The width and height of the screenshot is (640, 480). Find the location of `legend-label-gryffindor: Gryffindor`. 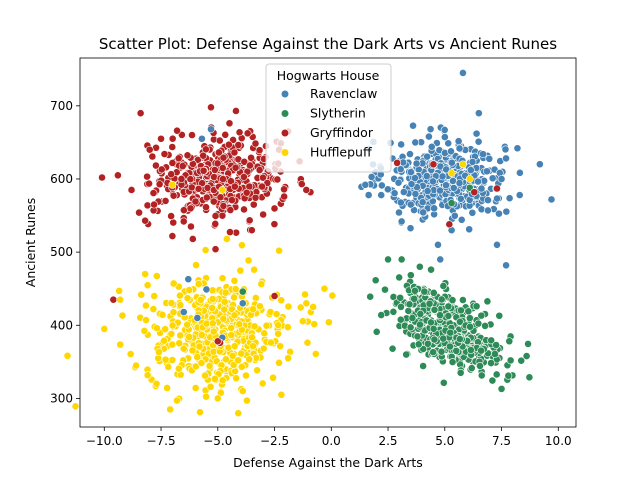

legend-label-gryffindor: Gryffindor is located at coordinates (342, 132).